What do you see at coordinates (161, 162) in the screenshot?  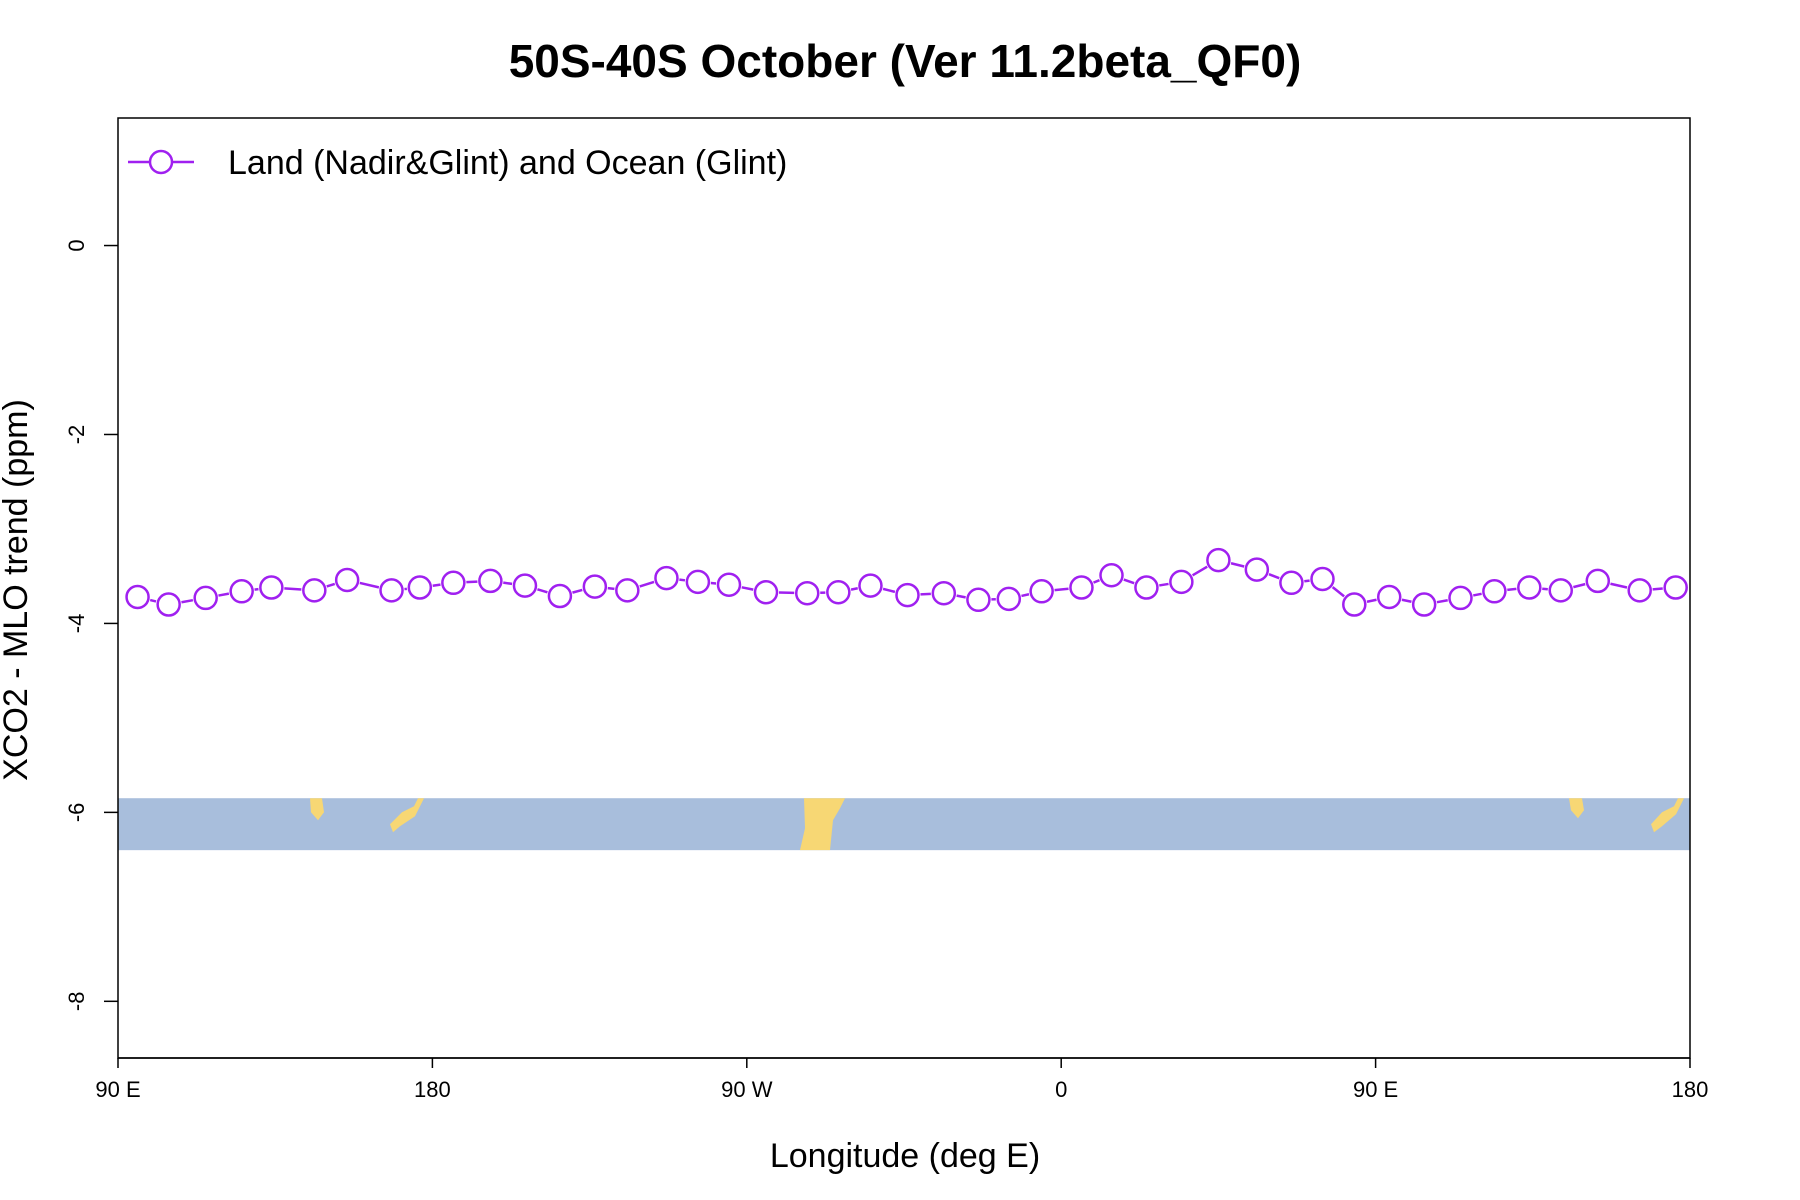 I see `legend-marker` at bounding box center [161, 162].